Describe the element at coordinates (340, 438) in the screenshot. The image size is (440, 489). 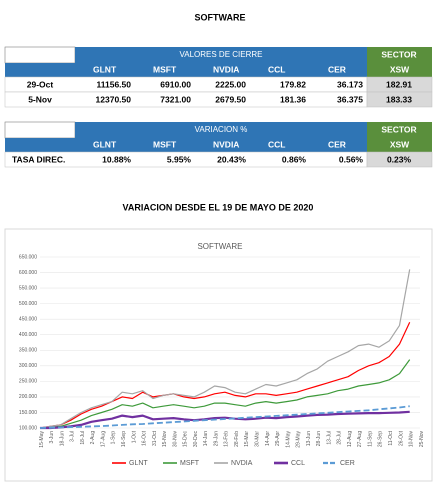
I see `x-tick-label: 28-Jul` at that location.